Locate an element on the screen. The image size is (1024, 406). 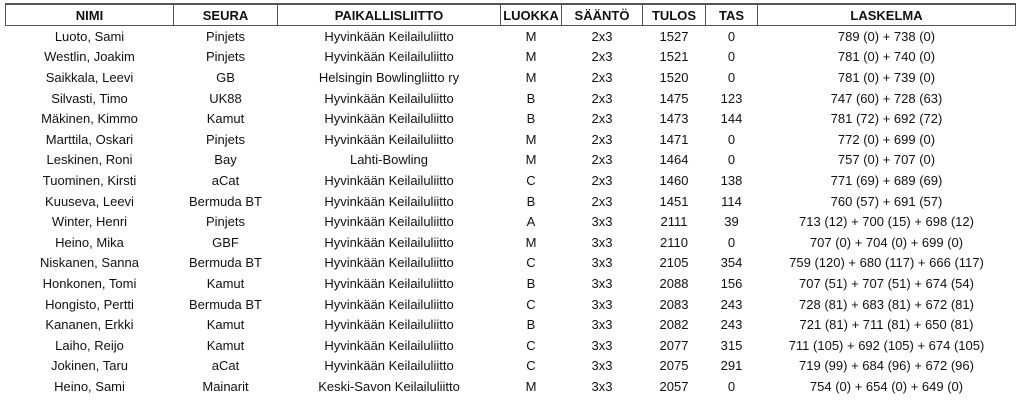
cell-calculation: 772 (0) + 699 (0) is located at coordinates (886, 139).